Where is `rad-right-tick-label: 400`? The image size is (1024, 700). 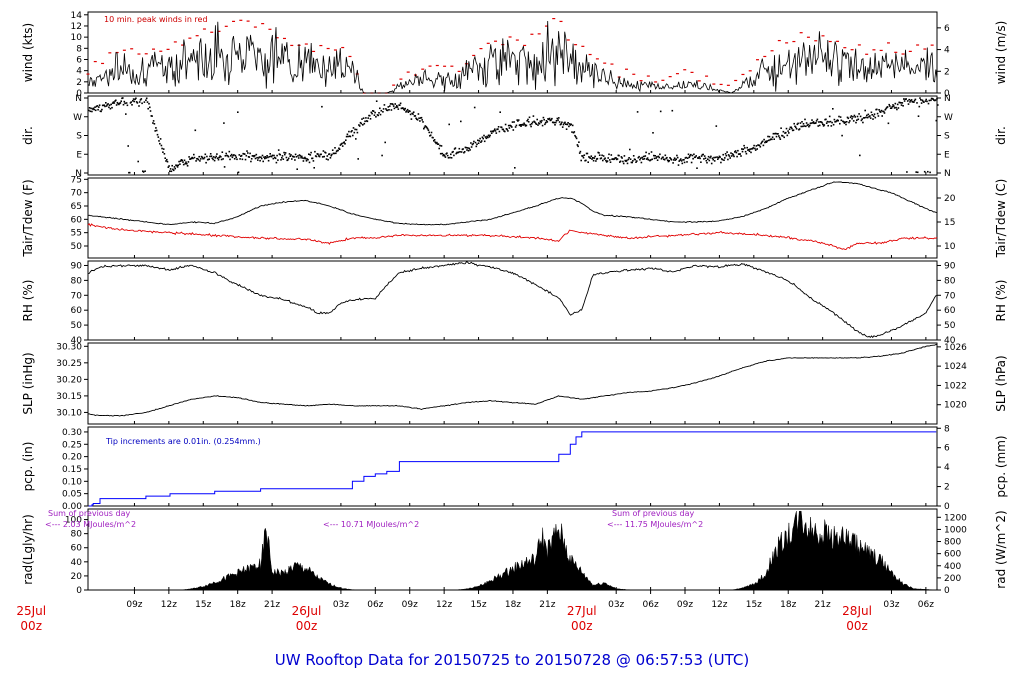
rad-right-tick-label: 400 is located at coordinates (952, 567).